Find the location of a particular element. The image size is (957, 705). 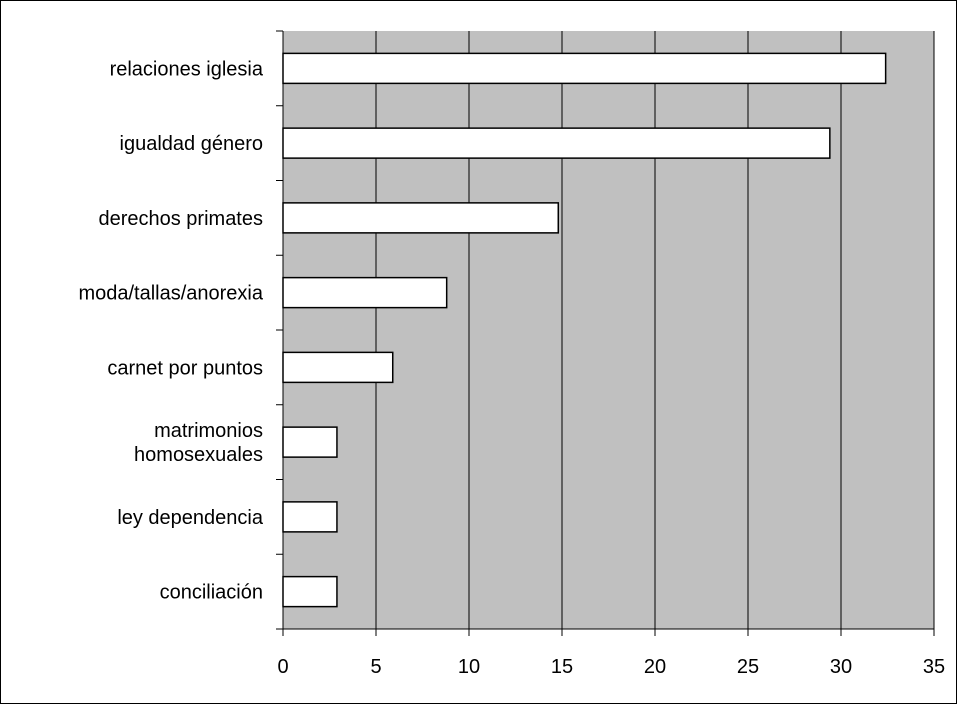

x-tick-label: 20 is located at coordinates (655, 667).